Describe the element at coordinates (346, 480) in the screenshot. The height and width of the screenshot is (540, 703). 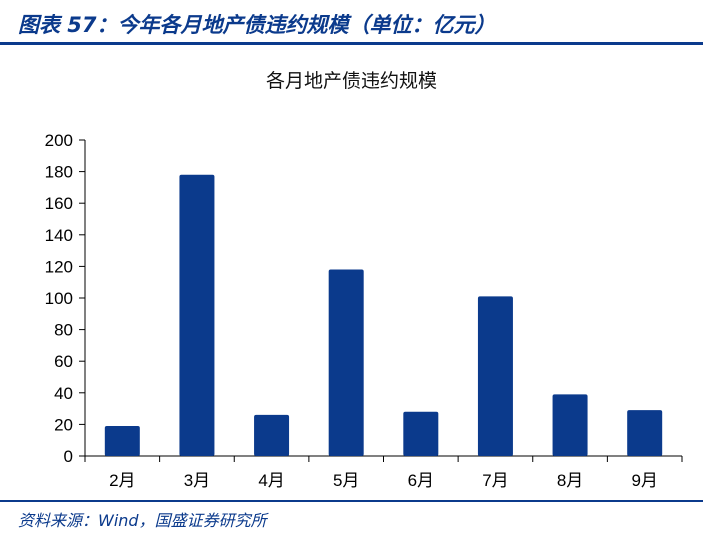
I see `x-tick-label: 5月` at that location.